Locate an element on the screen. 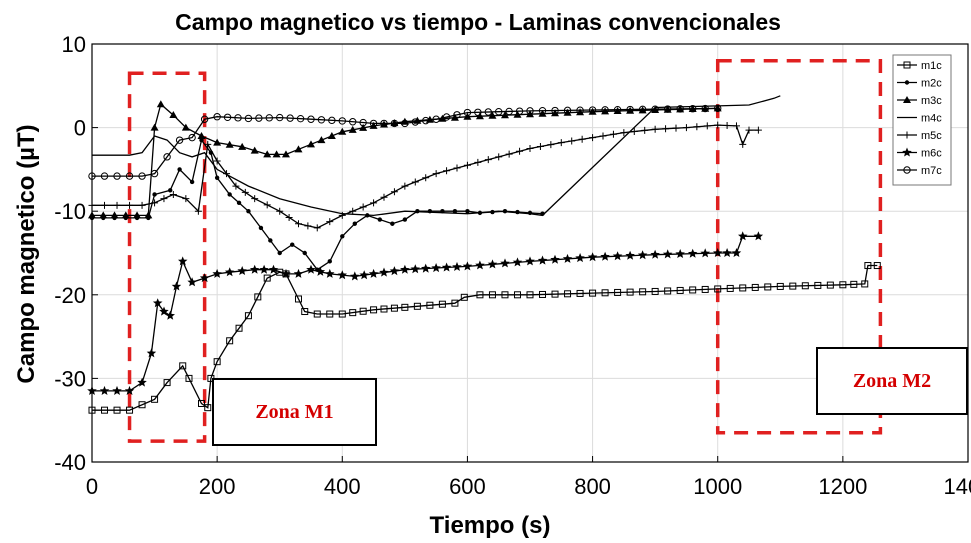  legend-label: m3c is located at coordinates (931, 101).